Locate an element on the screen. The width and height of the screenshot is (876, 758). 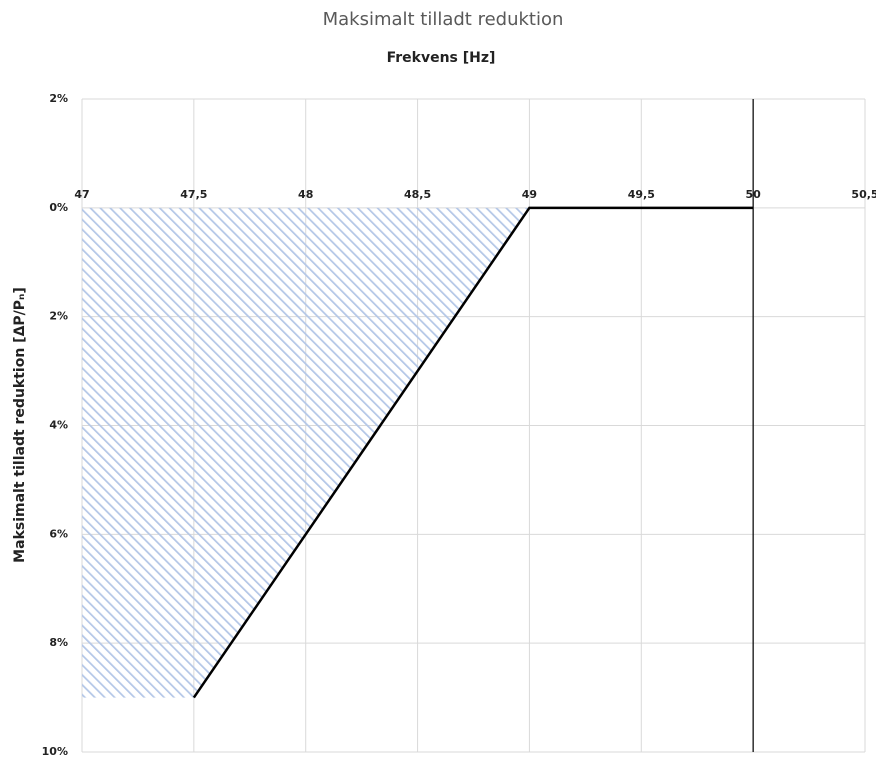
x-tick-label: 47 is located at coordinates (81, 194).